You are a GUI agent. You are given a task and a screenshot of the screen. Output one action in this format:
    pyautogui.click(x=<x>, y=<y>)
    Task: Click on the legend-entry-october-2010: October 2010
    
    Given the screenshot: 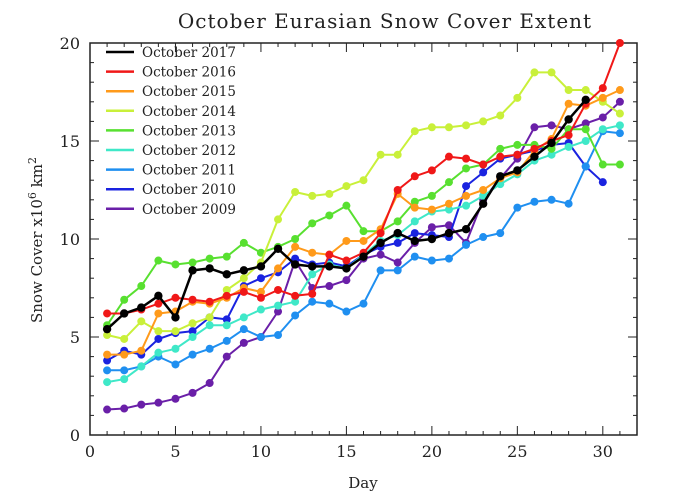 What is the action you would take?
    pyautogui.click(x=171, y=190)
    